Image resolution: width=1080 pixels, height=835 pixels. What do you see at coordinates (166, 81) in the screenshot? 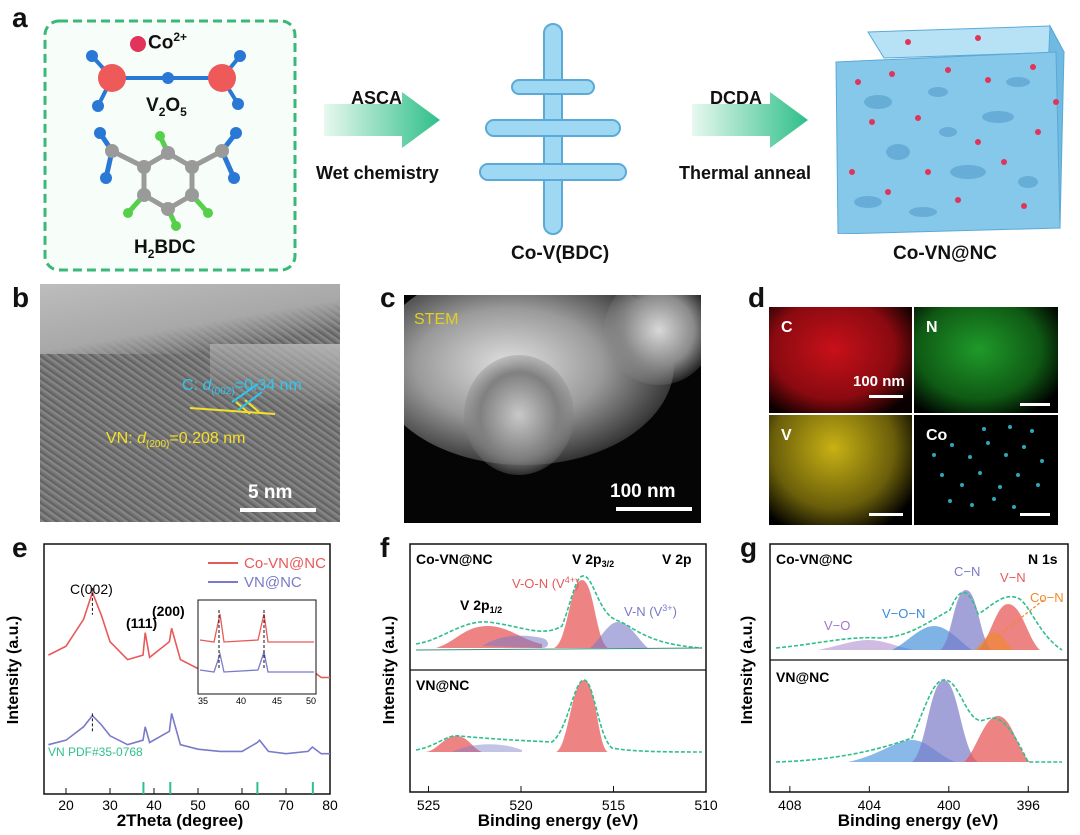
I see `v2o5-molecule-icon` at bounding box center [166, 81].